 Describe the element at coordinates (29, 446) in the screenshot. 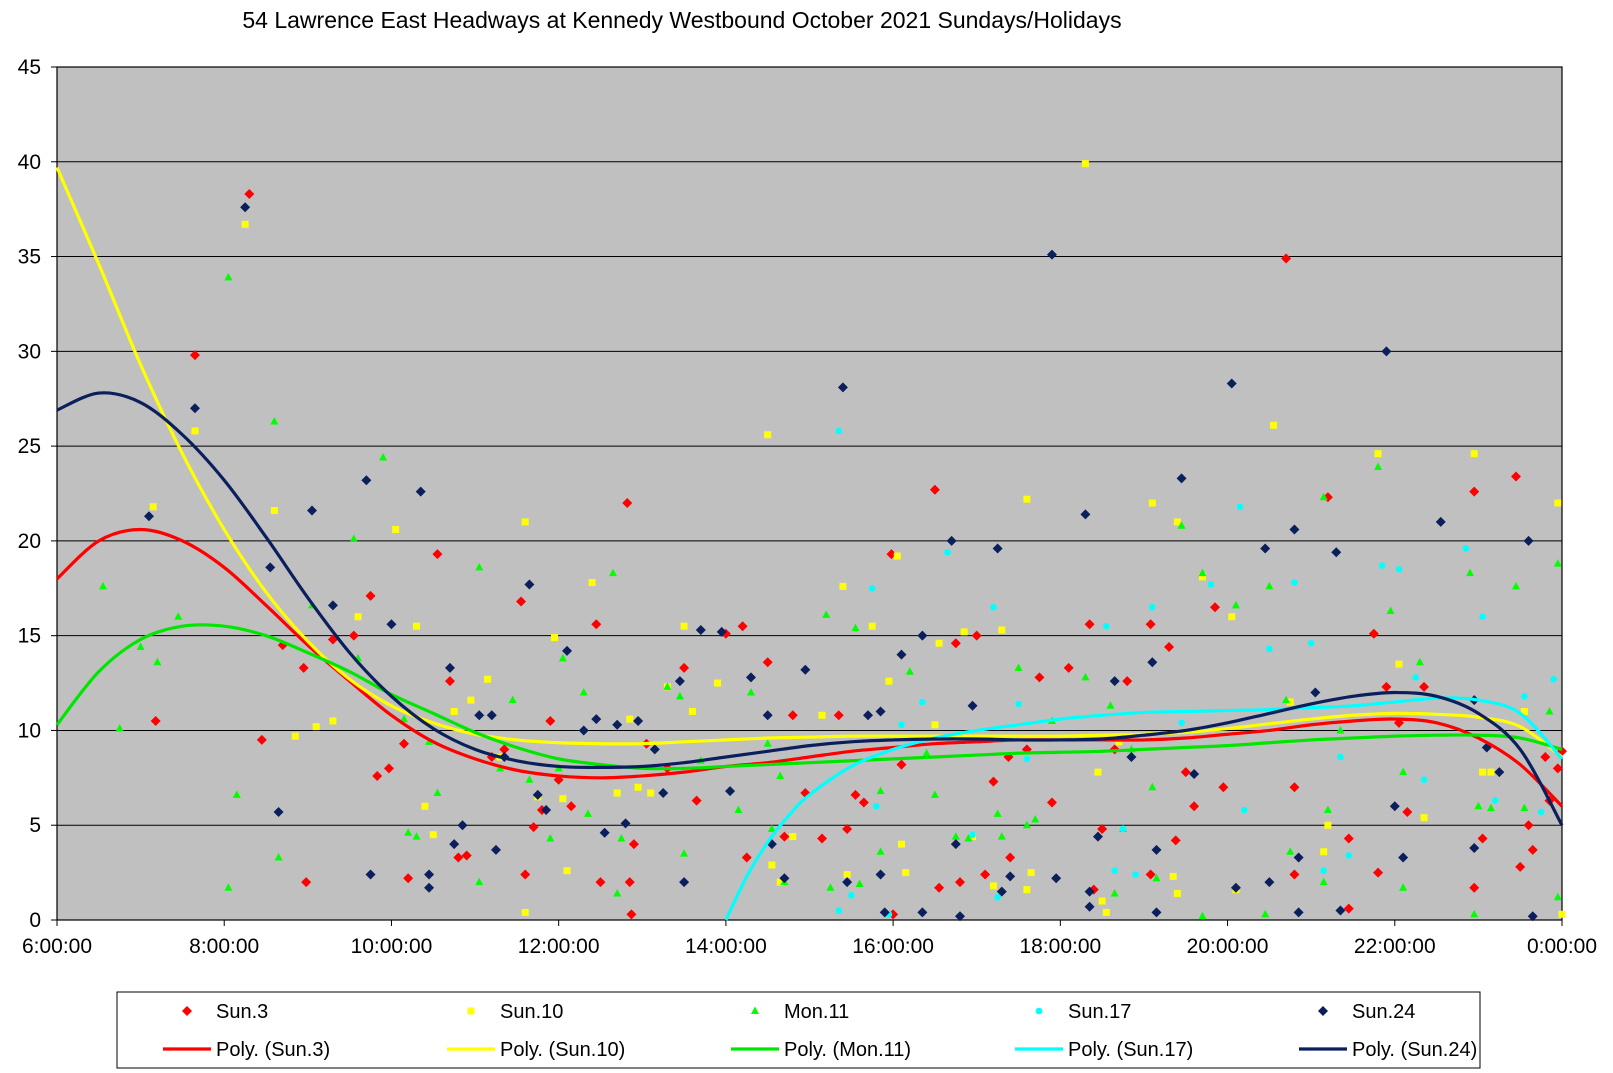

I see `y-tick-label: 25` at that location.